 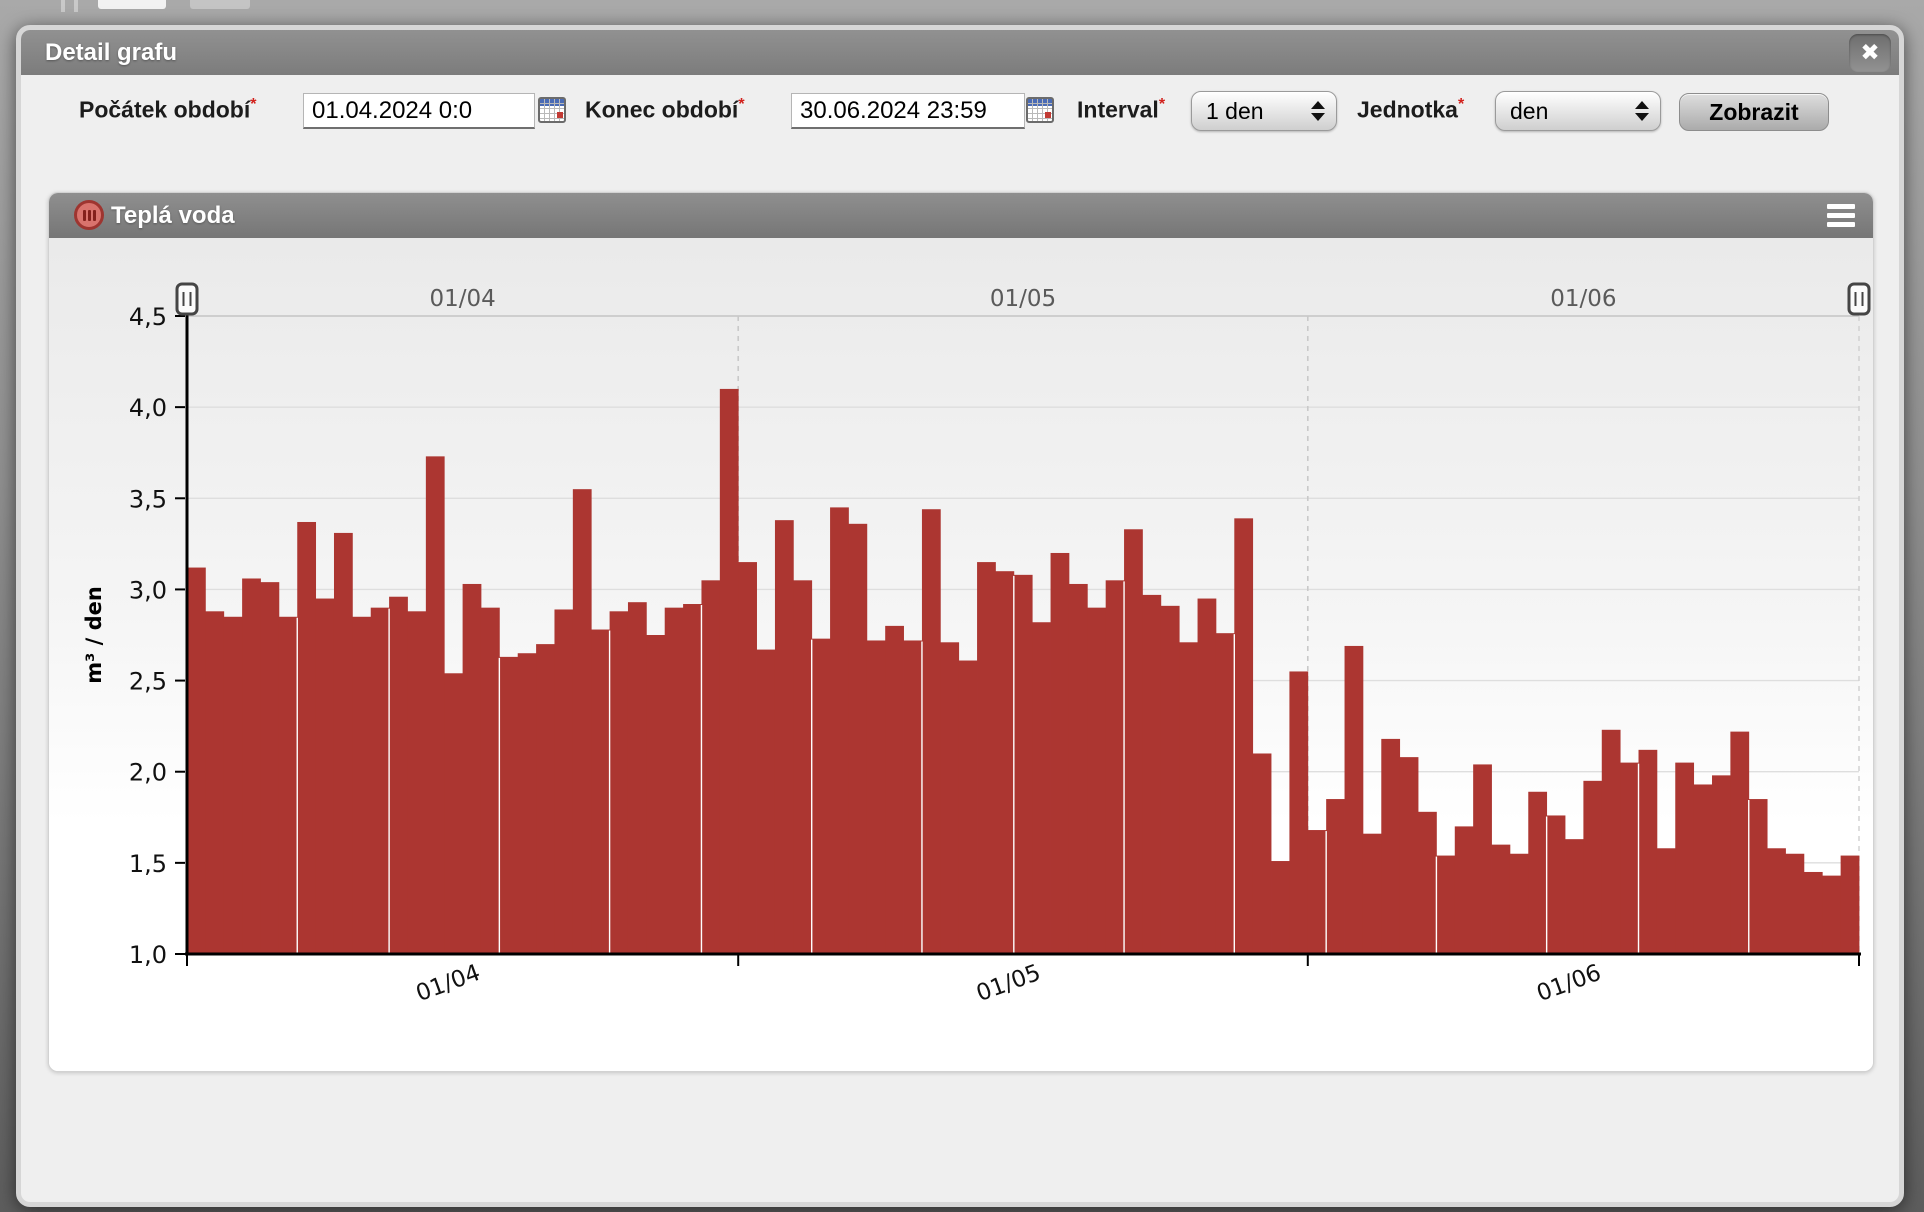 I want to click on svg-text: 2,5, so click(x=148, y=682).